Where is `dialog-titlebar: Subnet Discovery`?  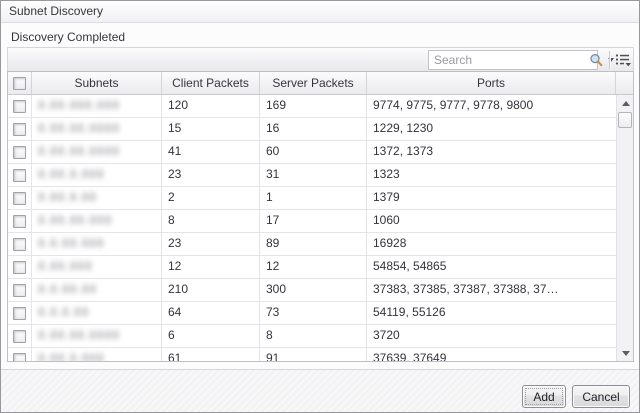
dialog-titlebar: Subnet Discovery is located at coordinates (320, 12).